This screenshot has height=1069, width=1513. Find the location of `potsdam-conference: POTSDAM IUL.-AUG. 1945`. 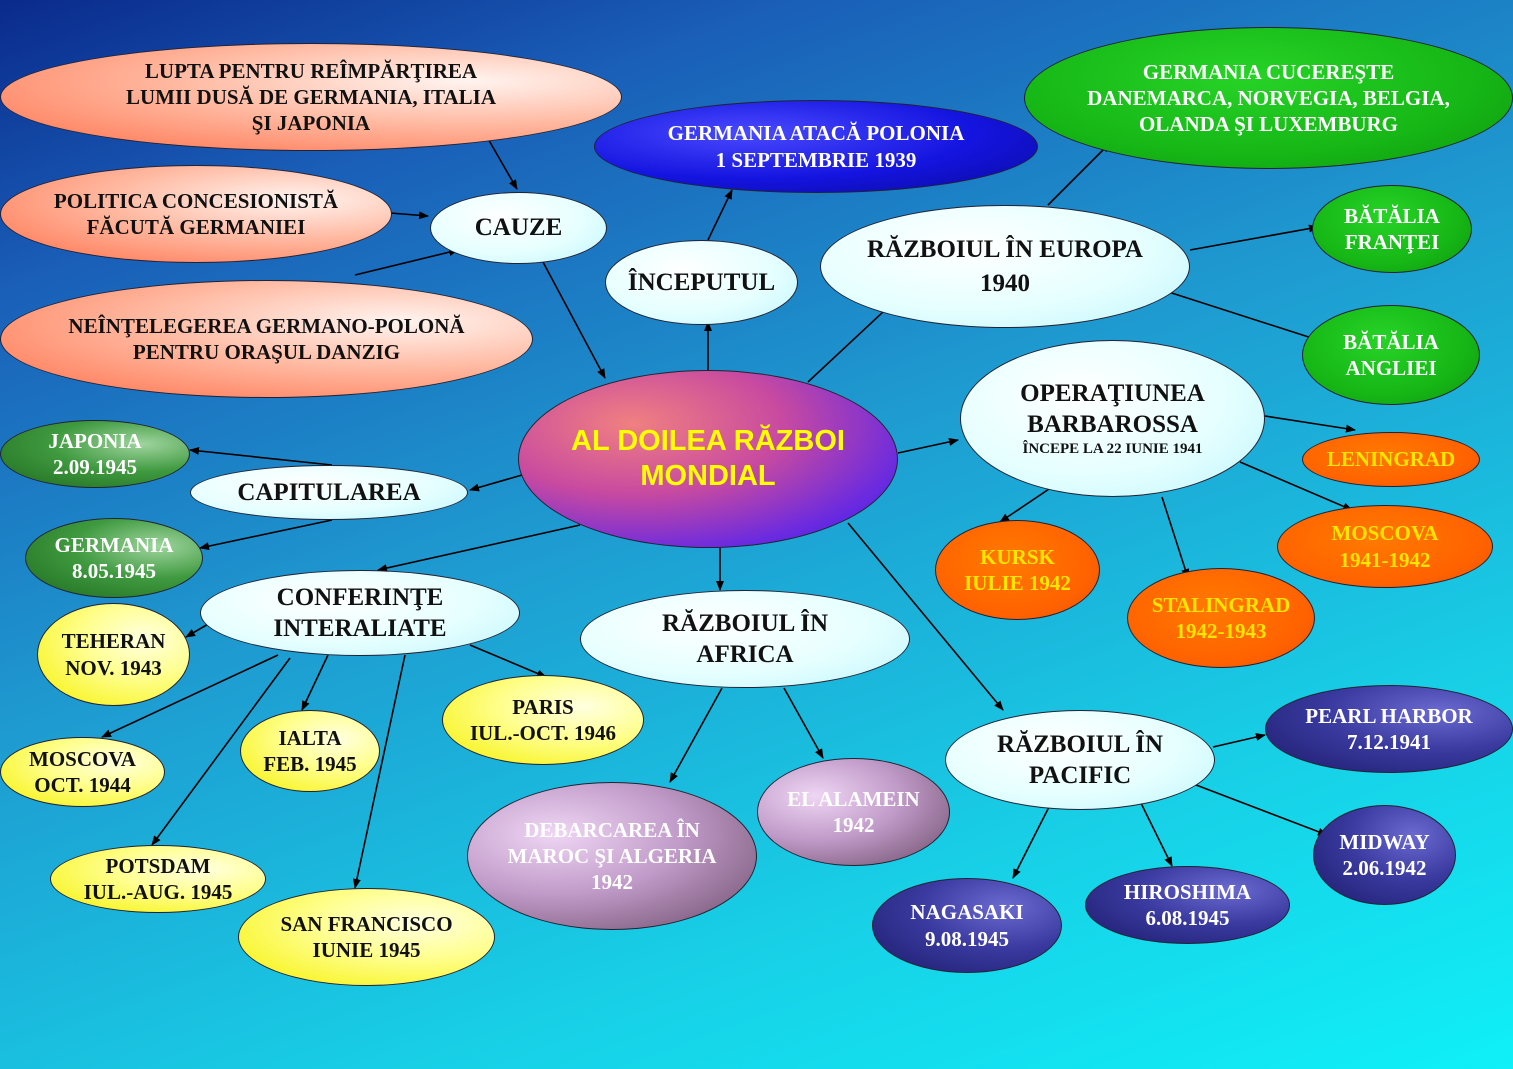

potsdam-conference: POTSDAM IUL.-AUG. 1945 is located at coordinates (158, 879).